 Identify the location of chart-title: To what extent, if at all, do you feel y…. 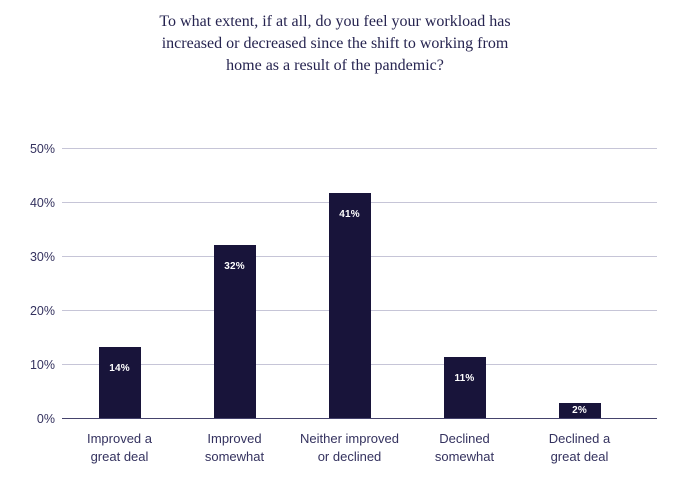
(335, 44).